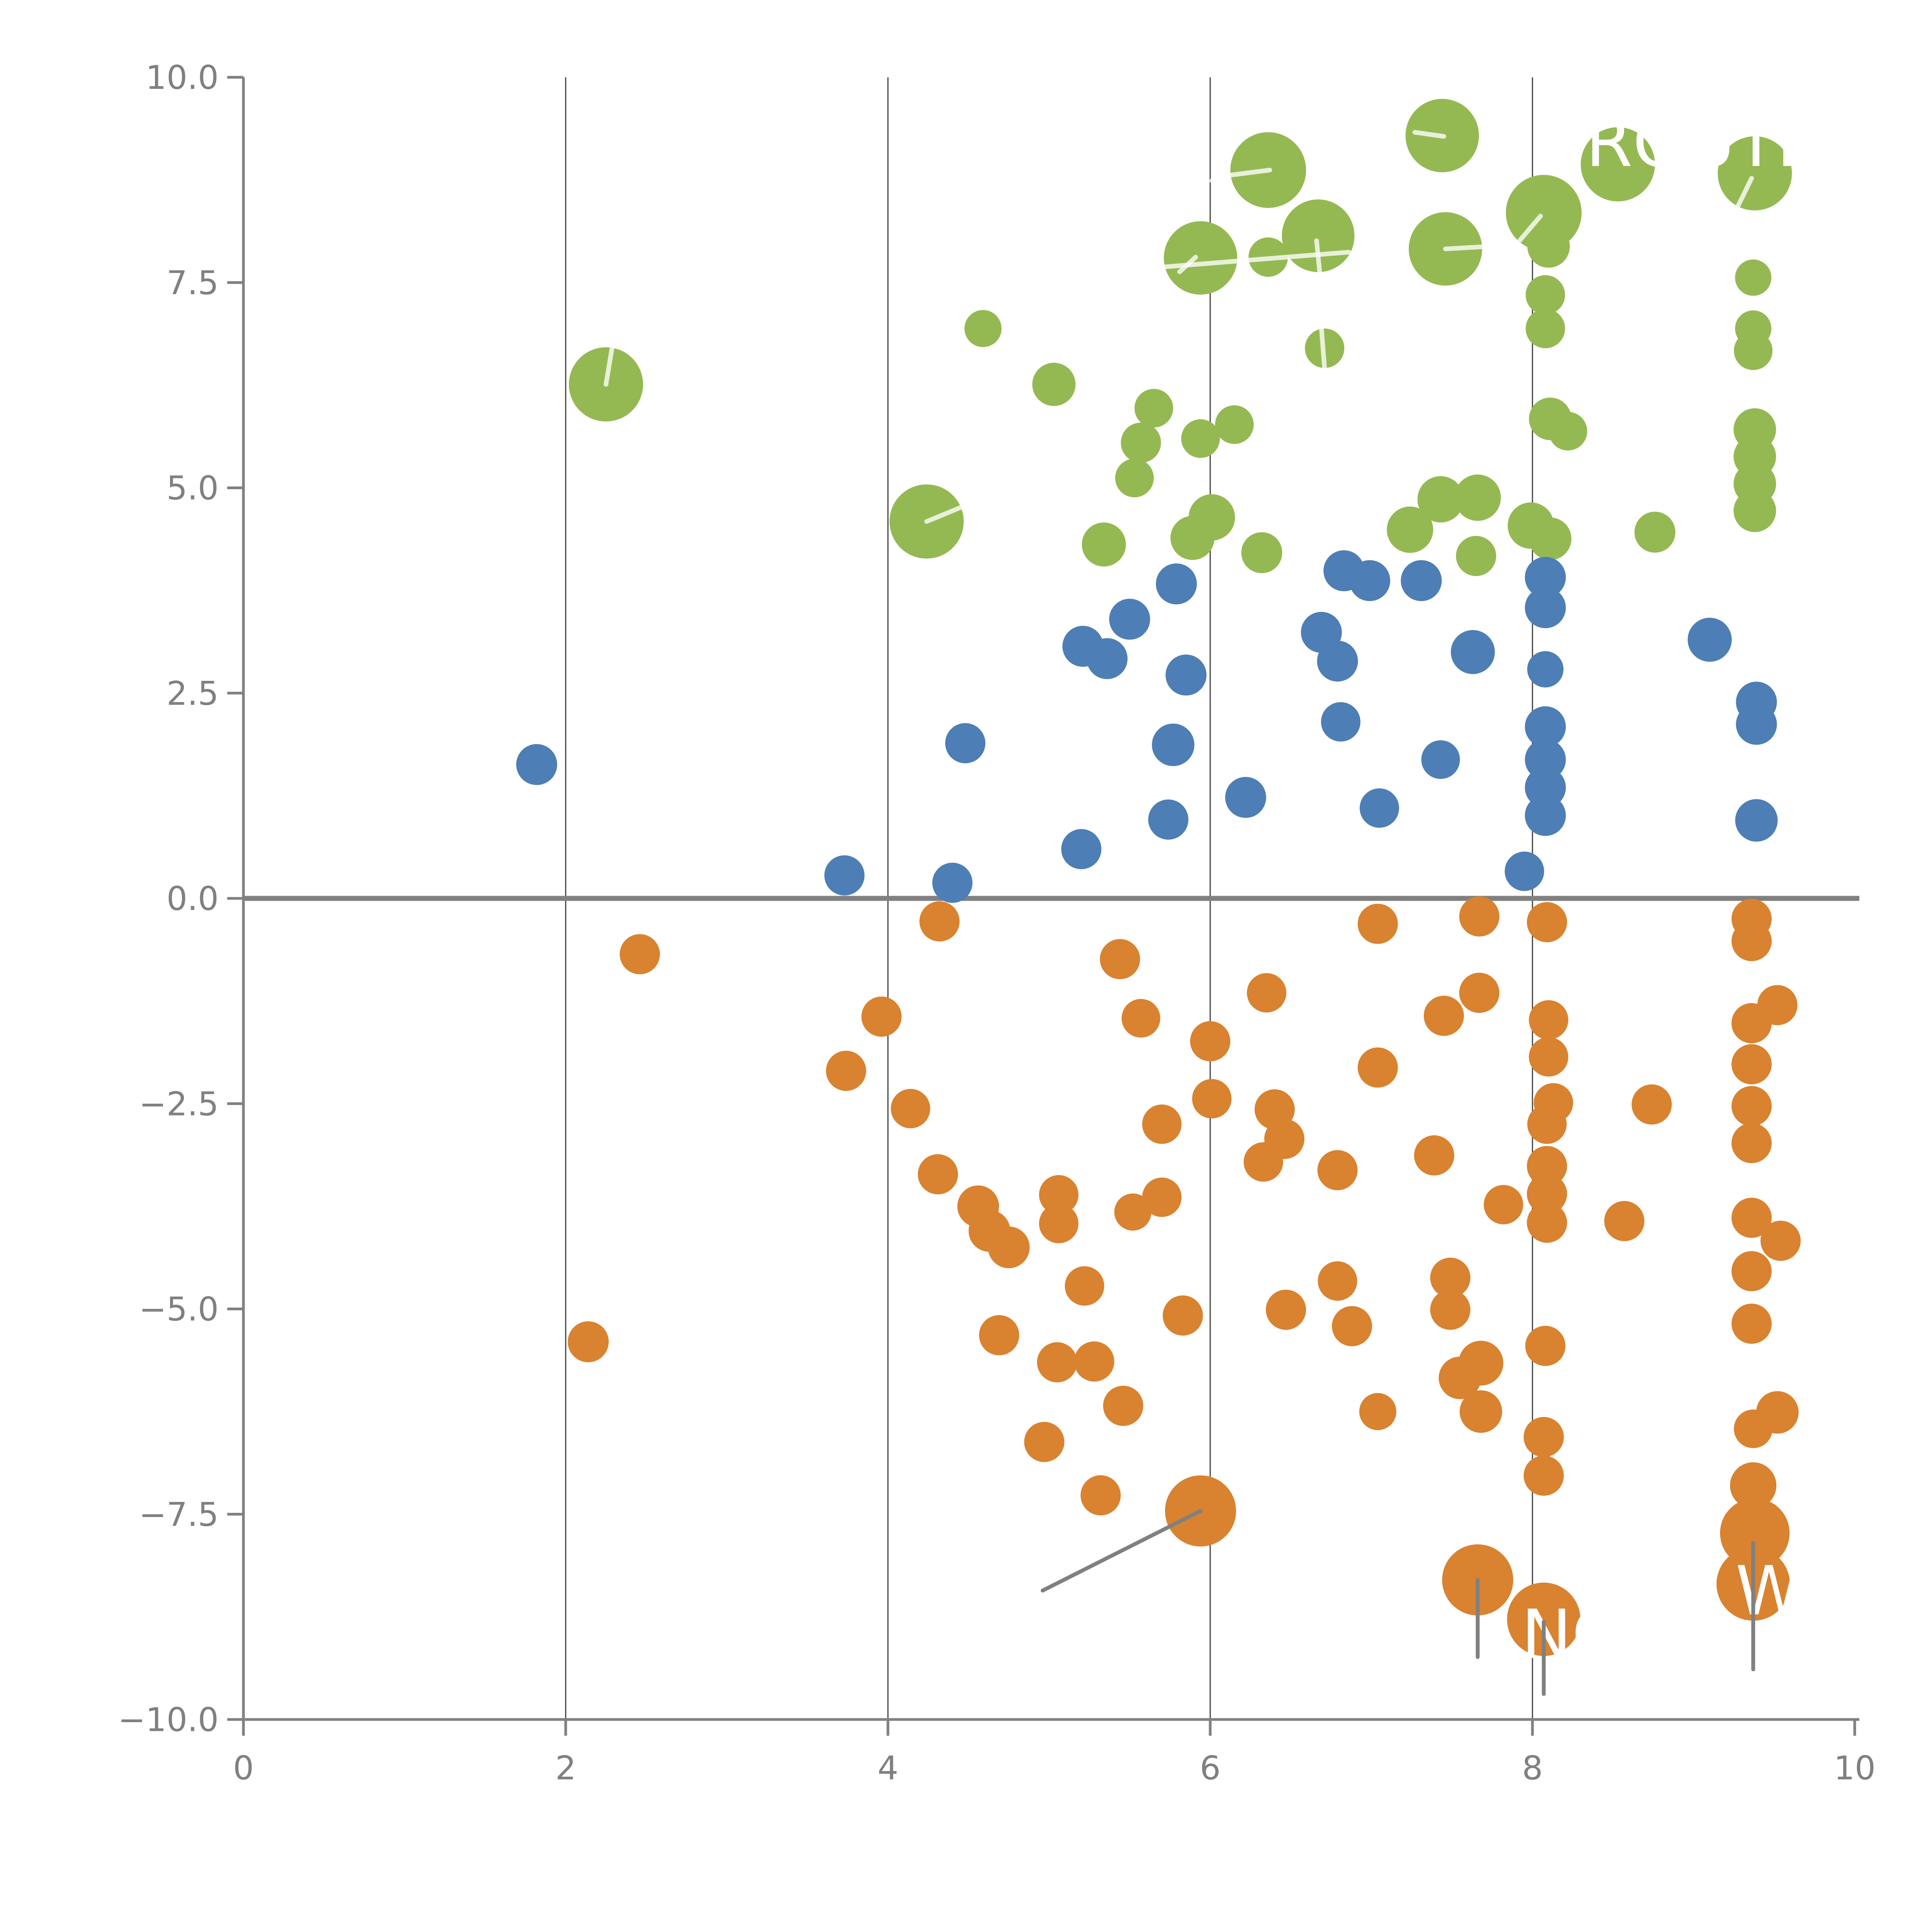  What do you see at coordinates (1808, 1591) in the screenshot?
I see `annotation-label-2: WAY` at bounding box center [1808, 1591].